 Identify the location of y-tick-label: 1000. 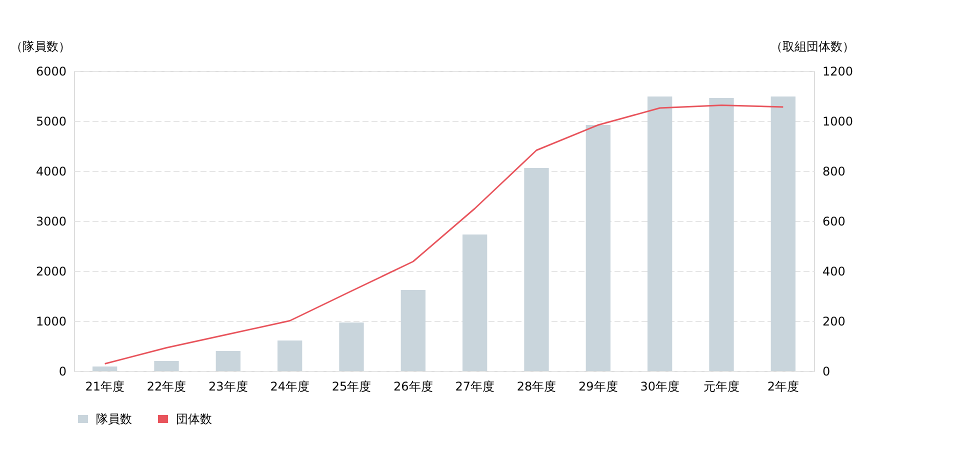
(51, 321).